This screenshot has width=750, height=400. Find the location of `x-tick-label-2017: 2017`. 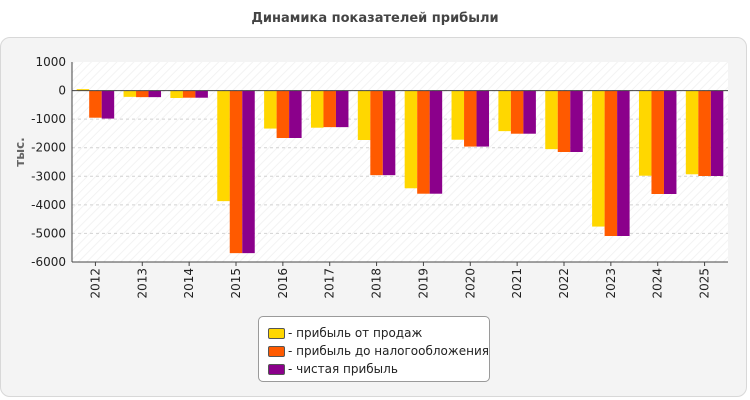

x-tick-label-2017: 2017 is located at coordinates (330, 283).